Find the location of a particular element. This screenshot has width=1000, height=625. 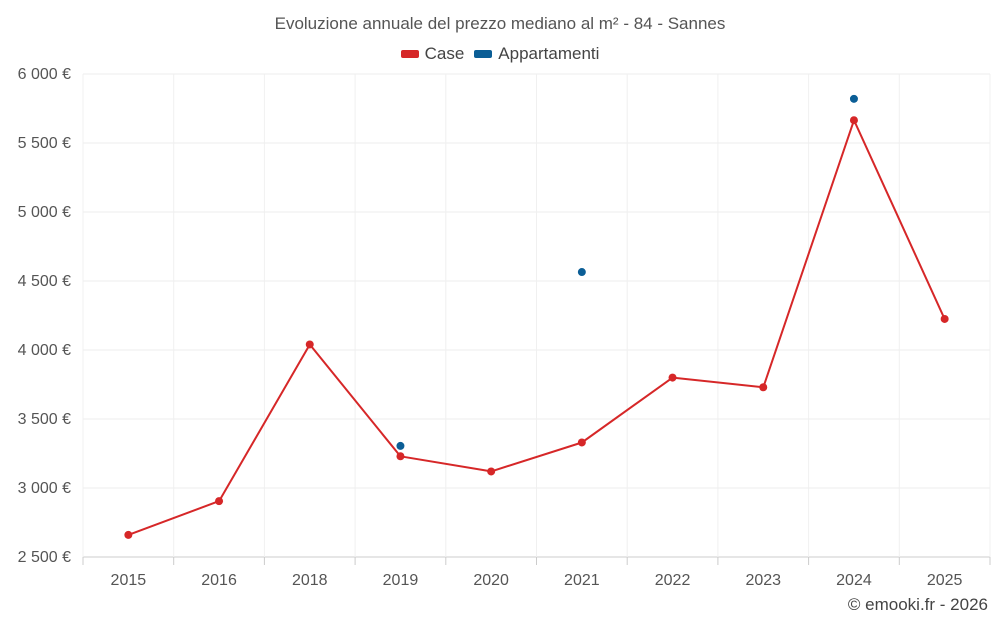

legend-label-case: Case is located at coordinates (444, 53).